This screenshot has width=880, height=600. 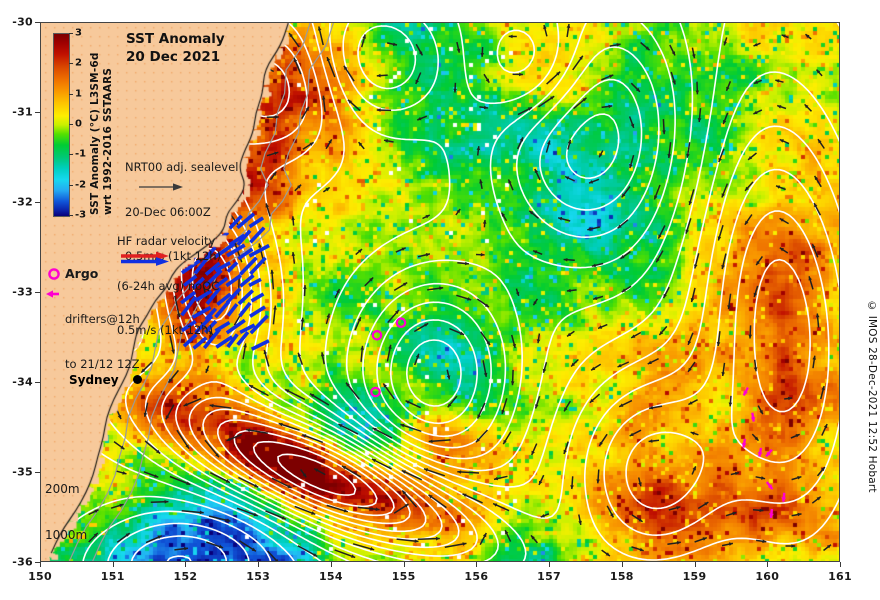 I want to click on colorbar-label-line1: SST Anomaly (°C) L3SM-6d, so click(x=95, y=133).